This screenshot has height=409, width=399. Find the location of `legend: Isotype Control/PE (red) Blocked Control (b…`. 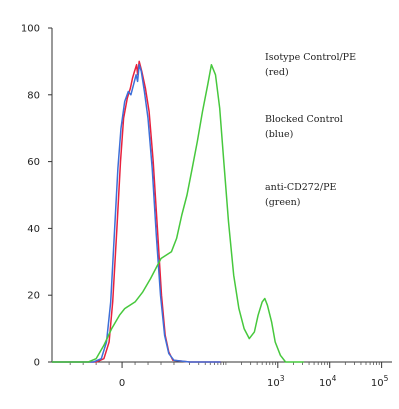

legend: Isotype Control/PE (red) Blocked Control (b… is located at coordinates (310, 130).